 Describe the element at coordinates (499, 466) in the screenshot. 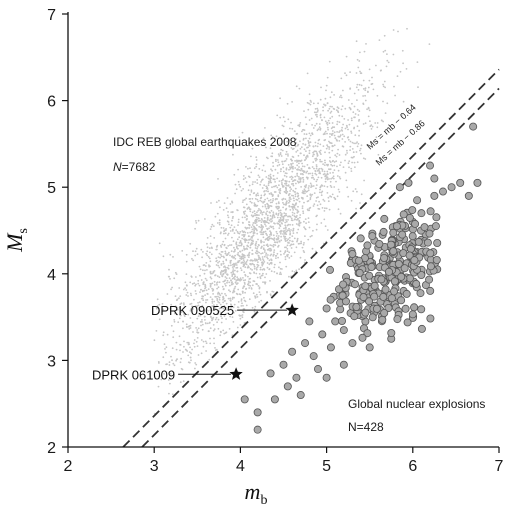

I see `x-tick-label: 7` at that location.